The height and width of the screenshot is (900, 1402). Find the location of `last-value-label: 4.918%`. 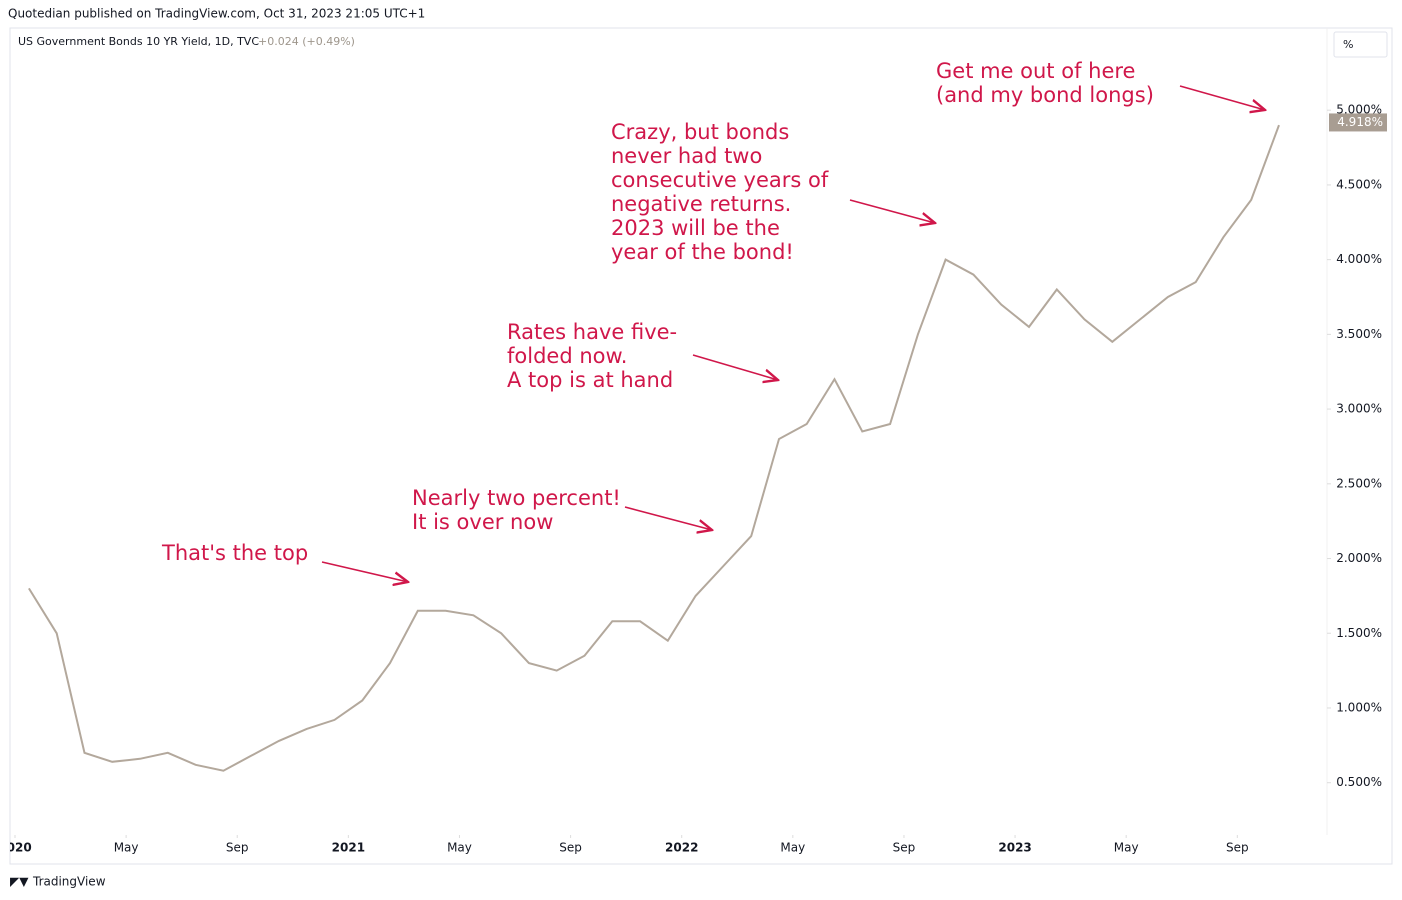

last-value-label: 4.918% is located at coordinates (1360, 122).